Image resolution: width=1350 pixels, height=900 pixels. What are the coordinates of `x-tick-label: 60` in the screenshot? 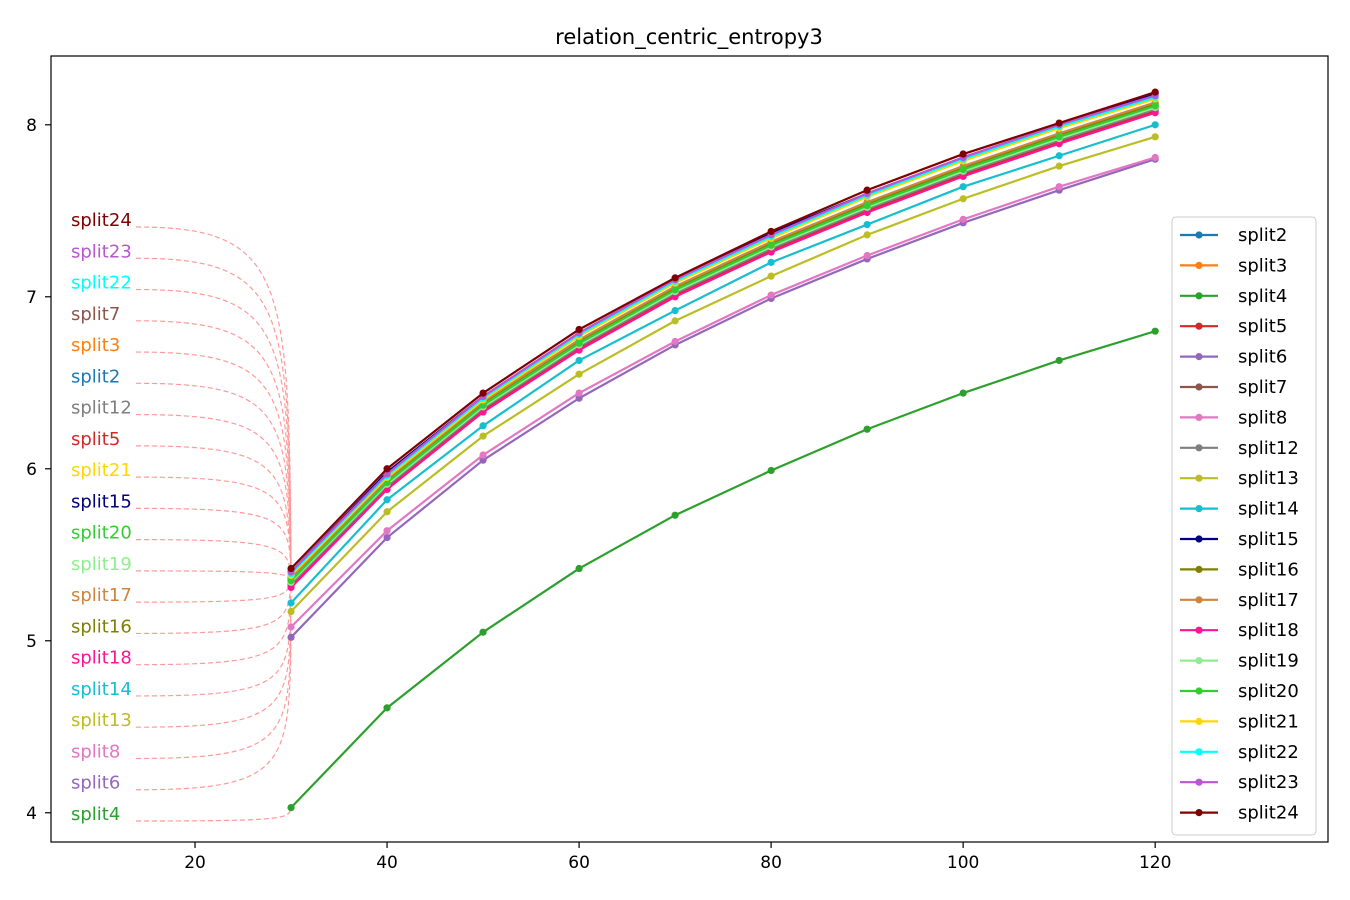 It's located at (579, 863).